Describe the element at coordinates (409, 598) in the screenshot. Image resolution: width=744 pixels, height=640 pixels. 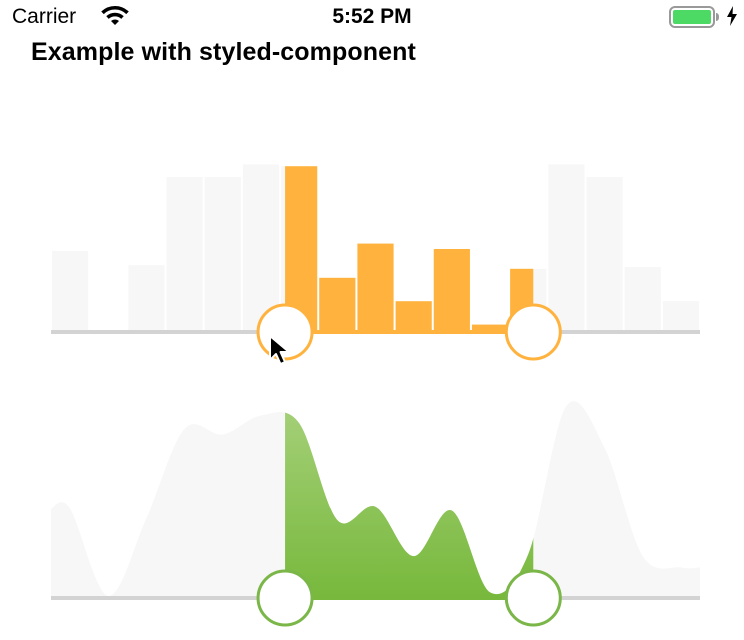
I see `area-track-selected` at that location.